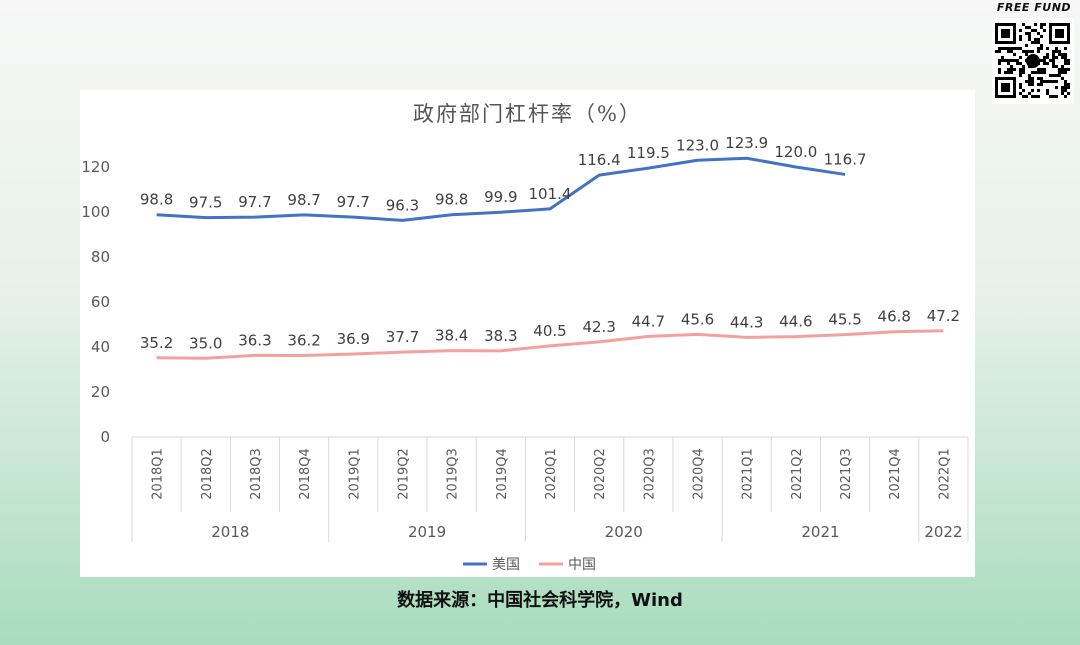  I want to click on data-label: 46.8, so click(894, 317).